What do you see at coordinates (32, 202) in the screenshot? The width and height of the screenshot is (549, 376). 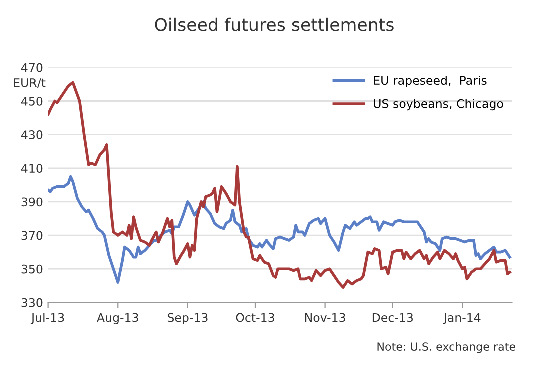 I see `y-tick-label: 390` at bounding box center [32, 202].